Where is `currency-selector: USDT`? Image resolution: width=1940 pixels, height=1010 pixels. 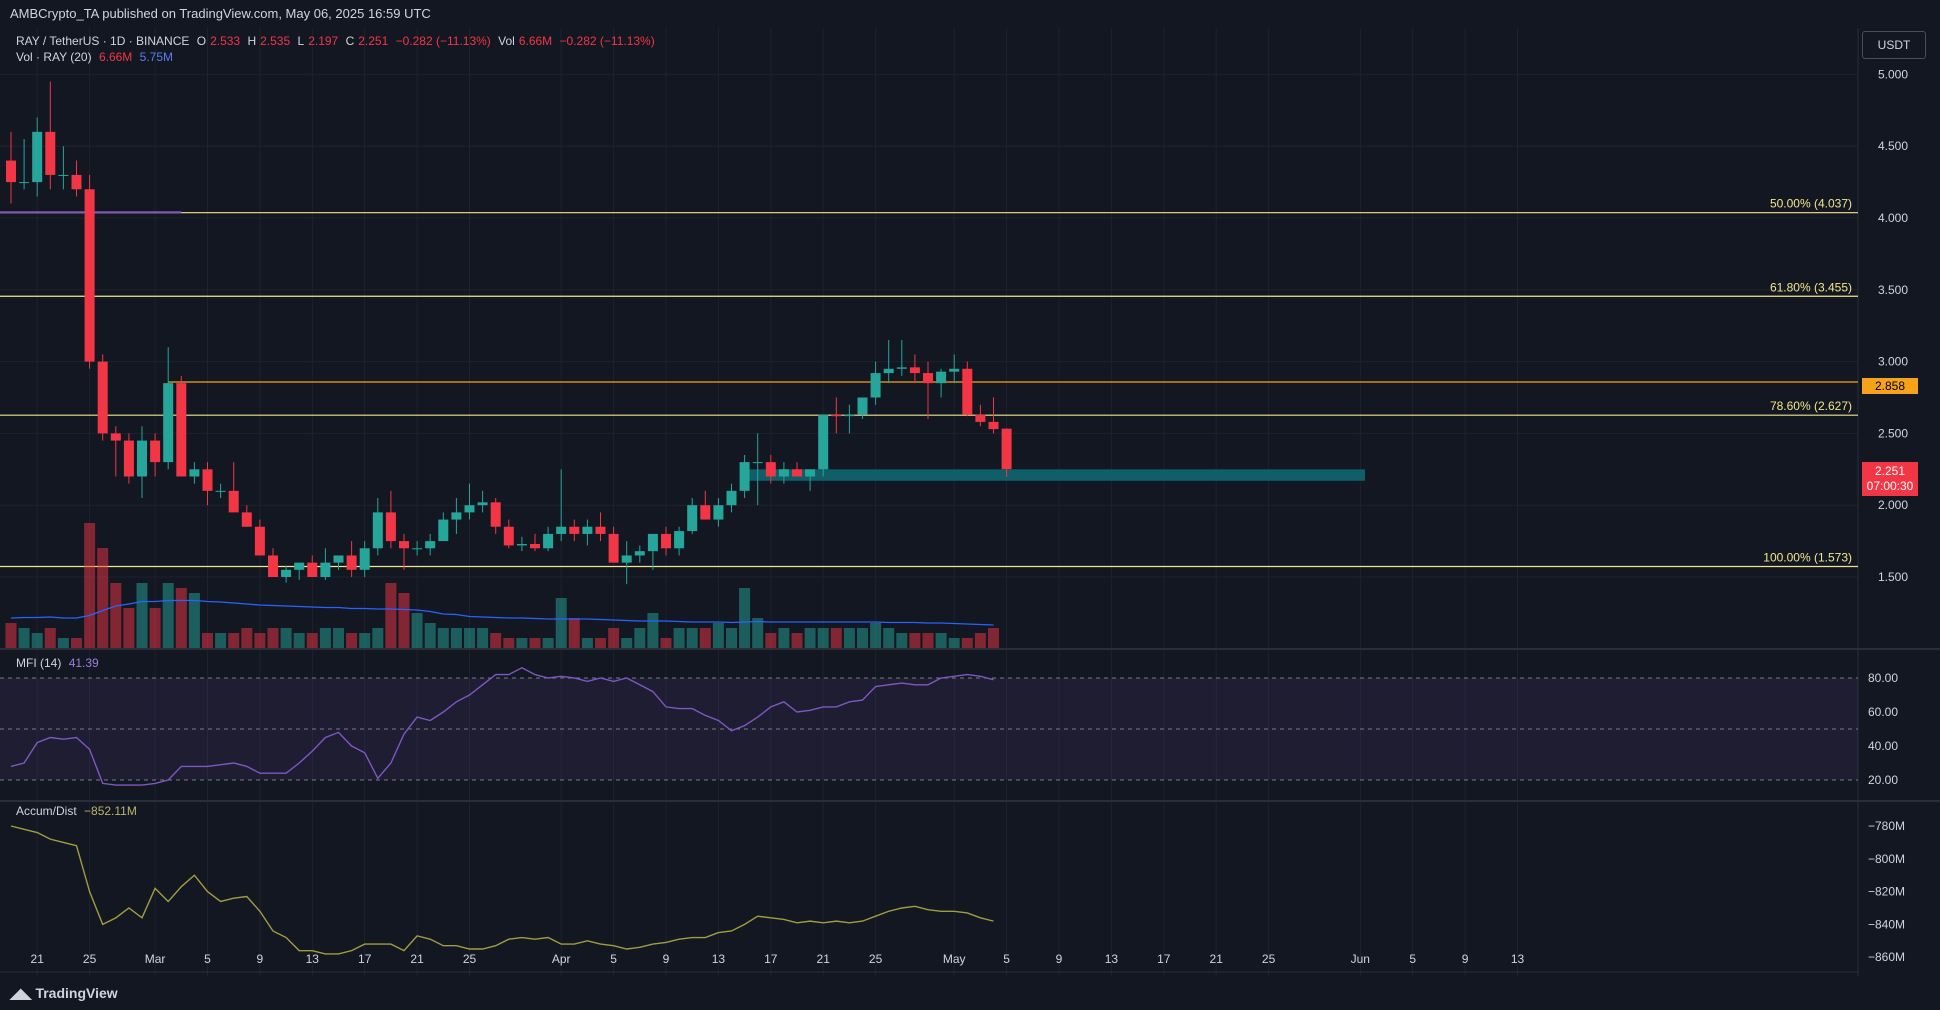 currency-selector: USDT is located at coordinates (1894, 45).